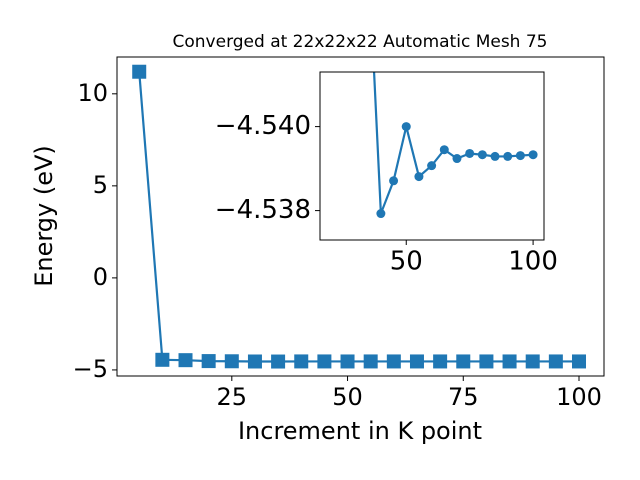  What do you see at coordinates (360, 431) in the screenshot?
I see `x-axis-label: Increment in K point` at bounding box center [360, 431].